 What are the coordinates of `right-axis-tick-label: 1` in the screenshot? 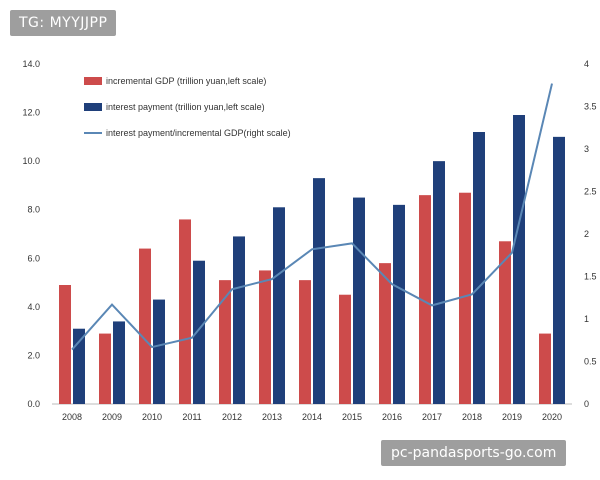 It's located at (586, 319).